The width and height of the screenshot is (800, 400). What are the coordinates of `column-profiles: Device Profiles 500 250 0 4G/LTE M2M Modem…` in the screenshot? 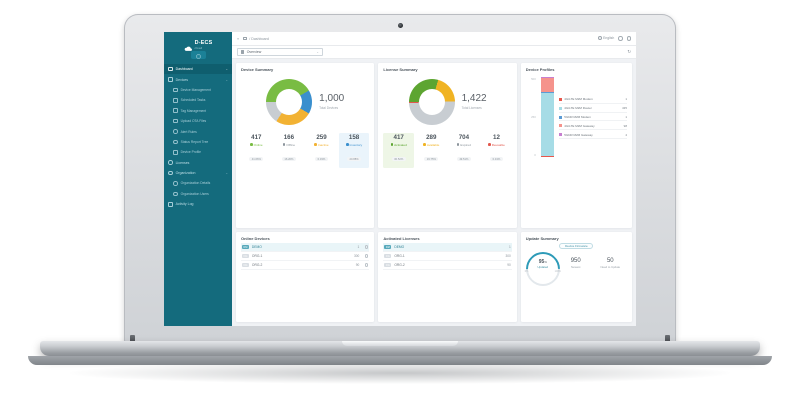 It's located at (575, 192).